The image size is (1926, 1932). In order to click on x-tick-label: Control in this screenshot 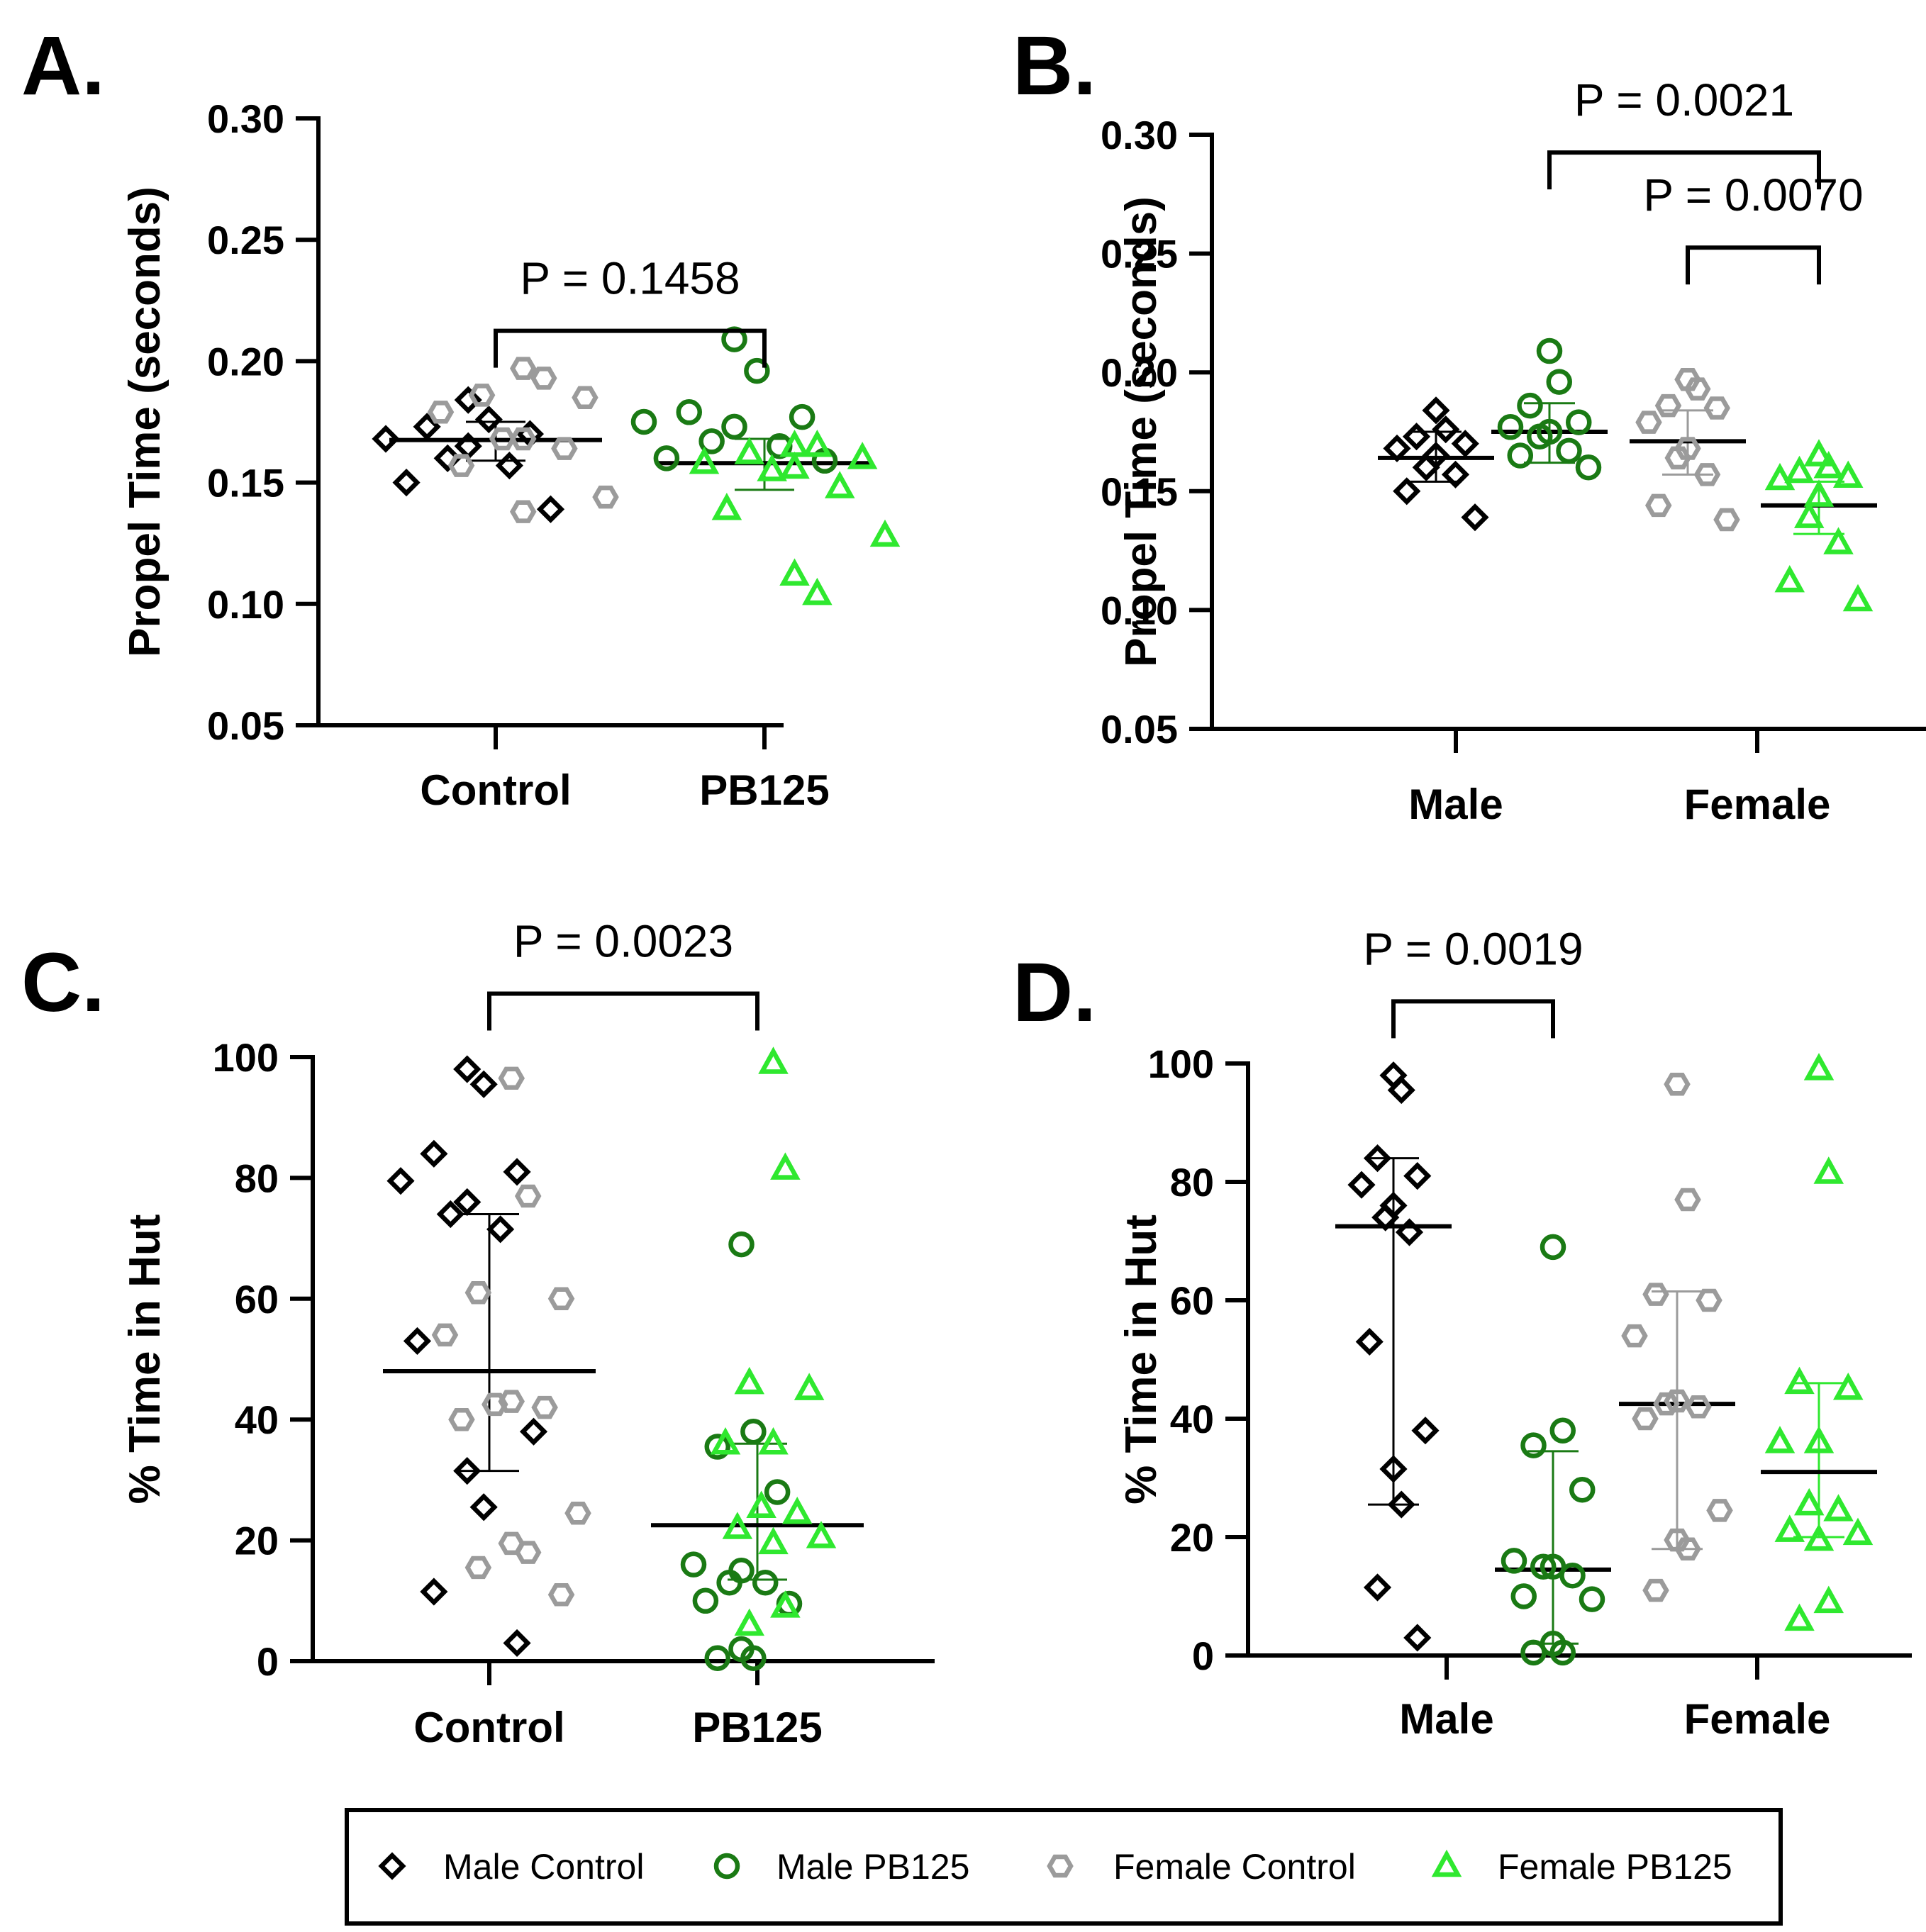, I will do `click(489, 1727)`.